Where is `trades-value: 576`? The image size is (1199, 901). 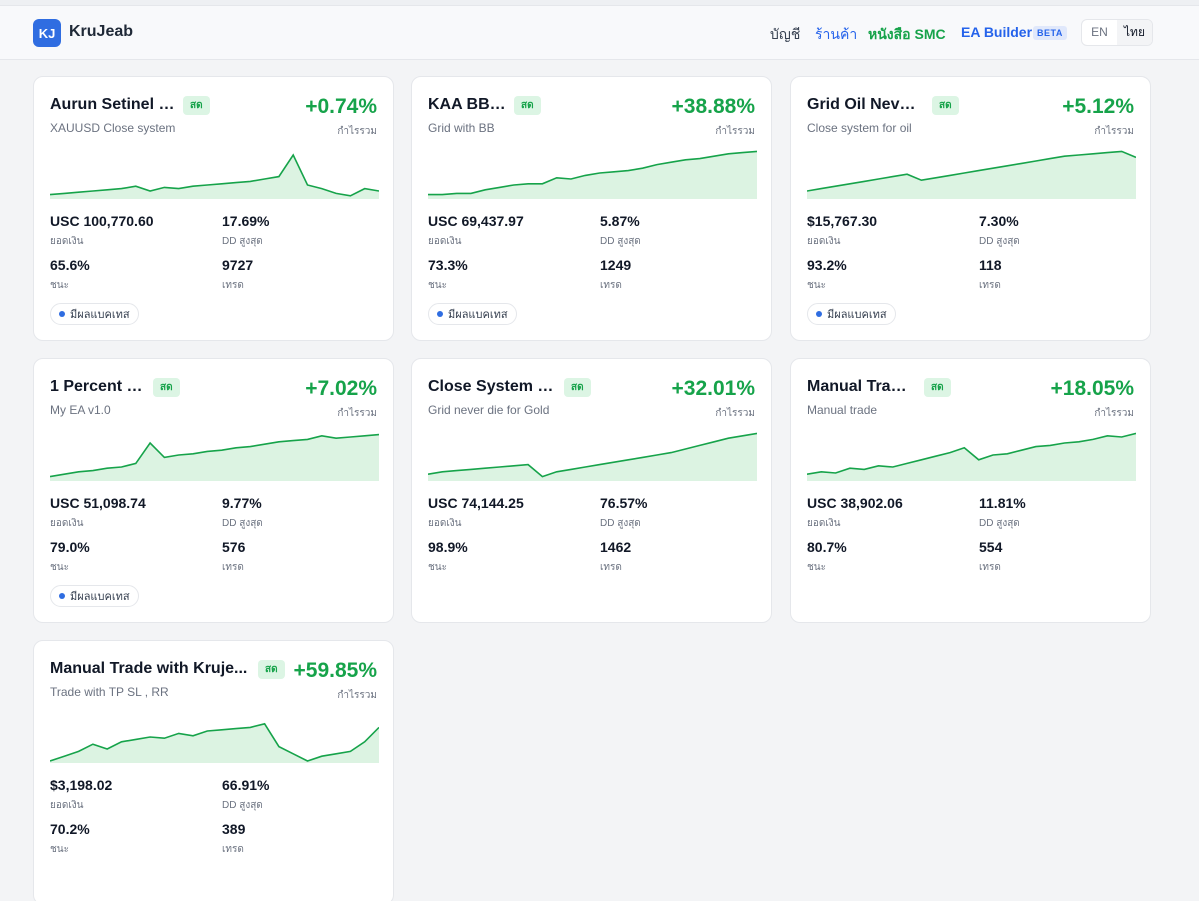 trades-value: 576 is located at coordinates (234, 547).